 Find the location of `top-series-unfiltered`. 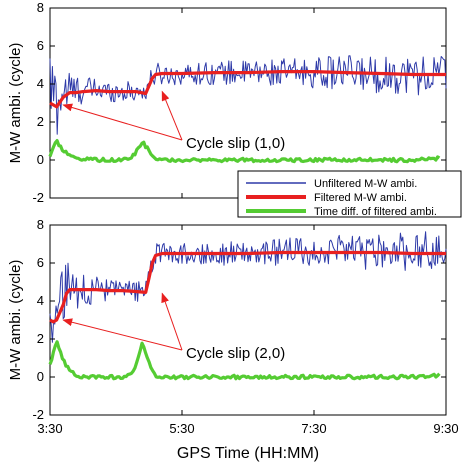

top-series-unfiltered is located at coordinates (248, 95).